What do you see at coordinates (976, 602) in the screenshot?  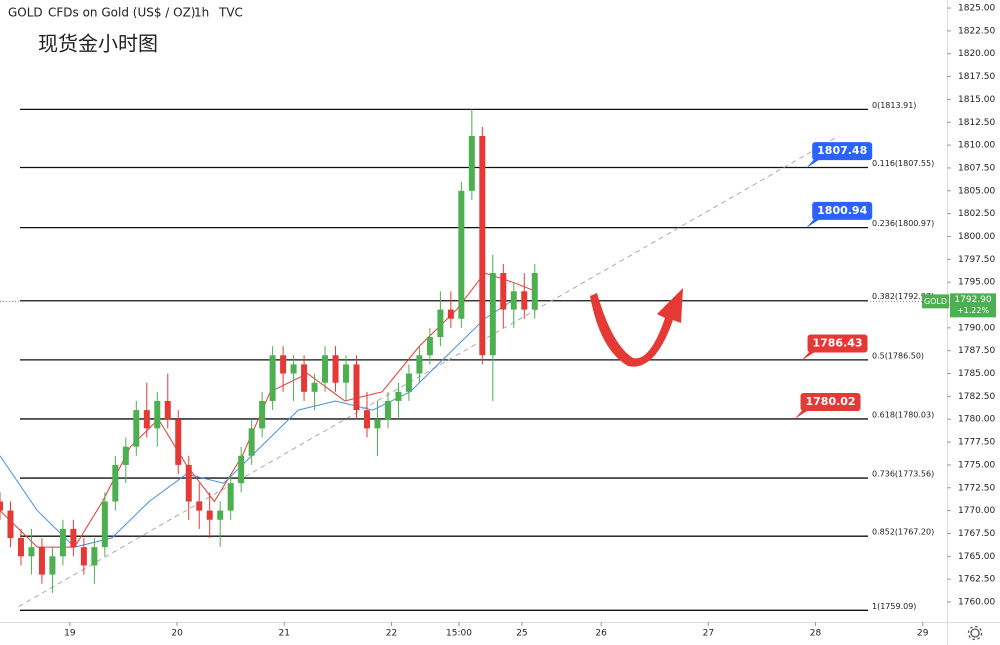 I see `y-tick-label: 1760.00` at bounding box center [976, 602].